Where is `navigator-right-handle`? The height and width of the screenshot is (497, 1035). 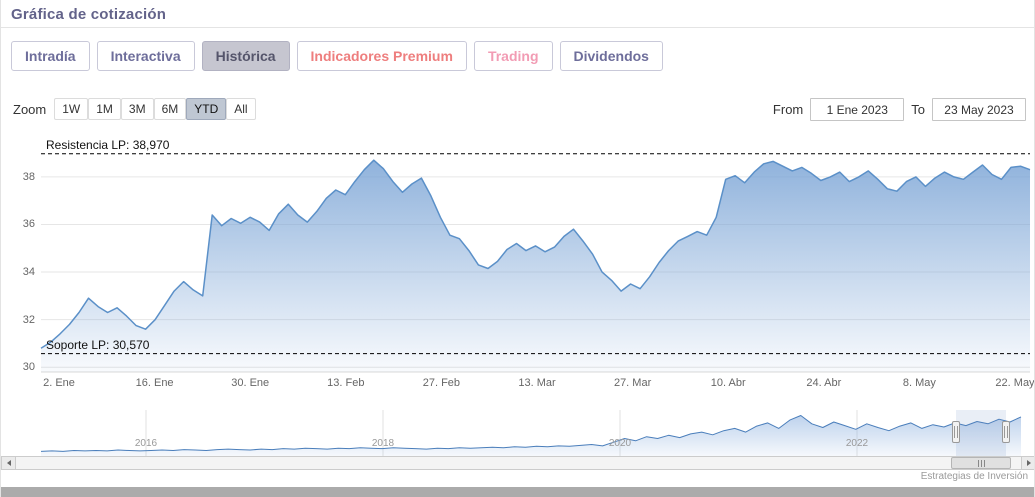 navigator-right-handle is located at coordinates (1006, 432).